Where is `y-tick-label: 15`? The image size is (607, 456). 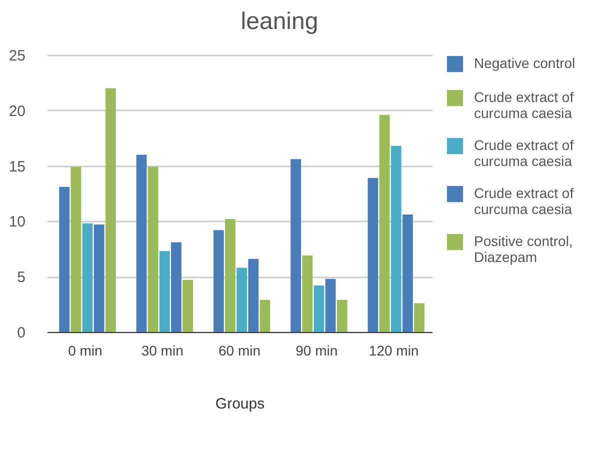 y-tick-label: 15 is located at coordinates (17, 167).